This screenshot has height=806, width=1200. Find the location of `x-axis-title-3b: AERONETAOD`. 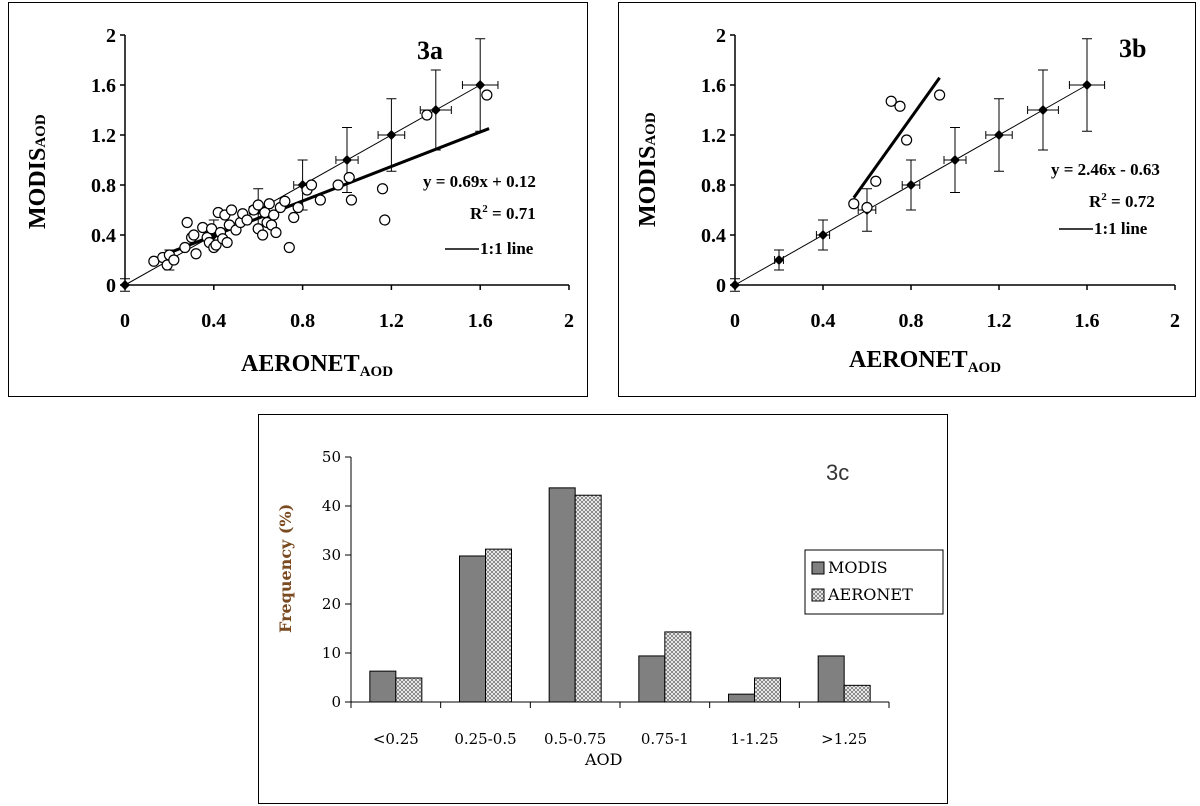

x-axis-title-3b: AERONETAOD is located at coordinates (925, 361).